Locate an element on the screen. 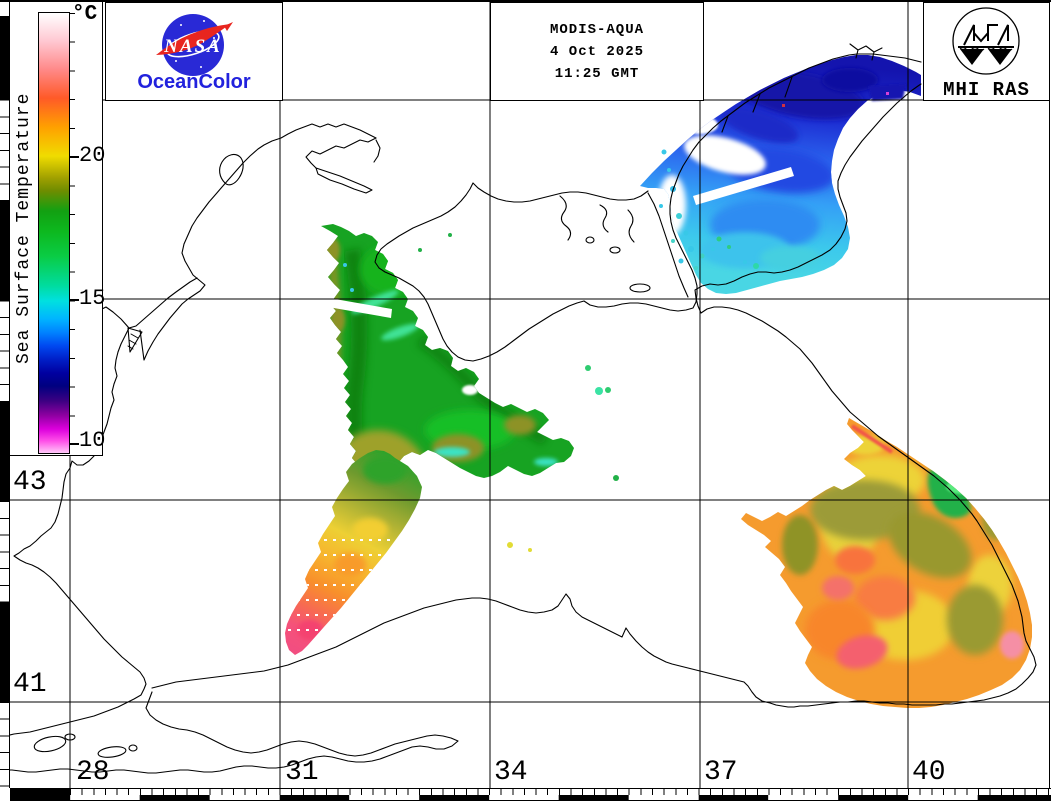 This screenshot has height=801, width=1051. don-delta is located at coordinates (866, 52).